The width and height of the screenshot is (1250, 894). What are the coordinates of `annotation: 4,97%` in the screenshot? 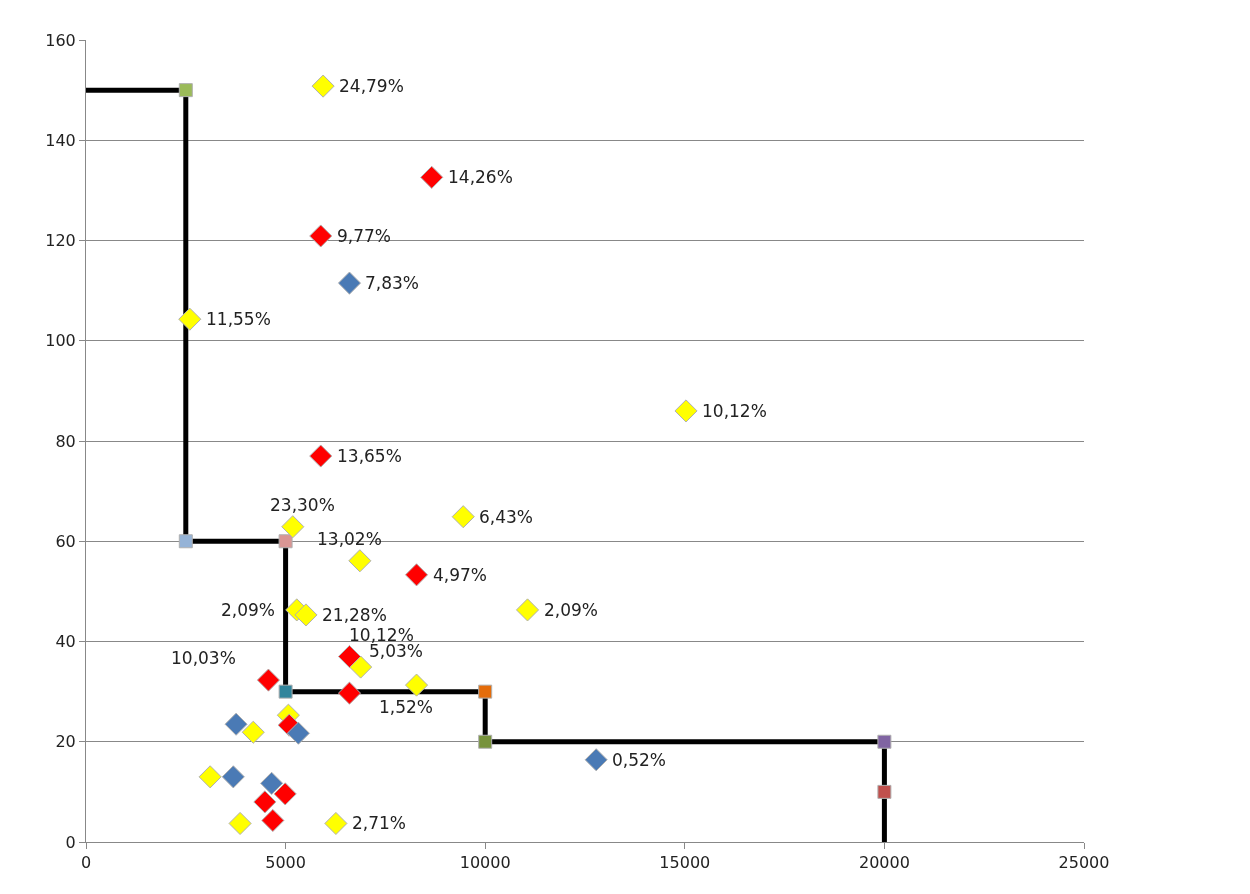 It's located at (460, 575).